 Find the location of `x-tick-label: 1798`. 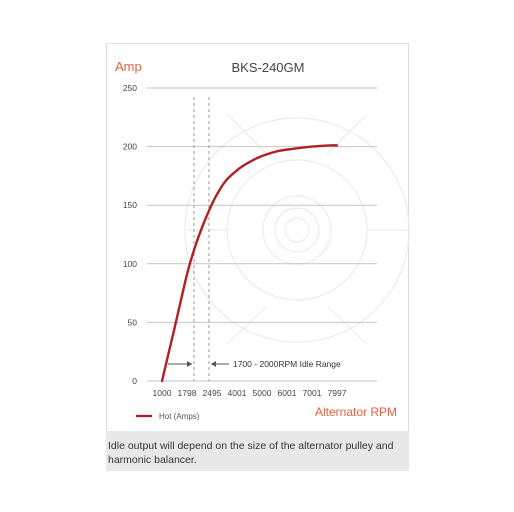

x-tick-label: 1798 is located at coordinates (187, 393).